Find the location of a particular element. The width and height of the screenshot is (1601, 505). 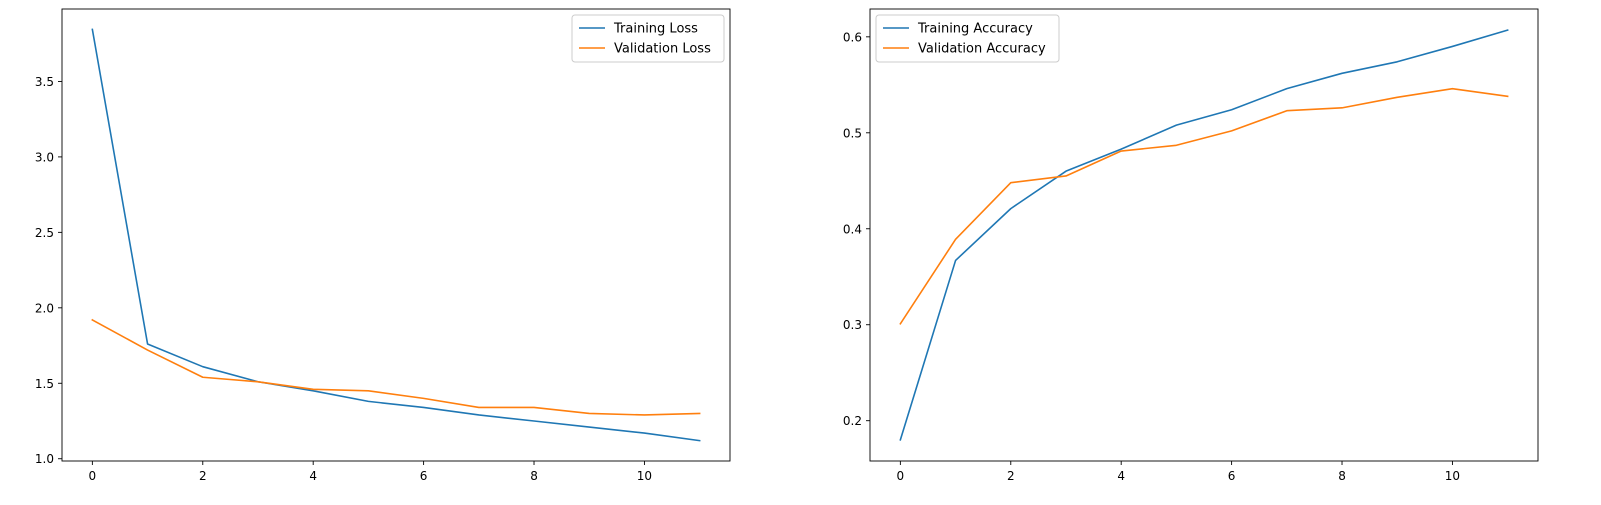

legend: Training Accuracy Validation Accuracy is located at coordinates (967, 38).